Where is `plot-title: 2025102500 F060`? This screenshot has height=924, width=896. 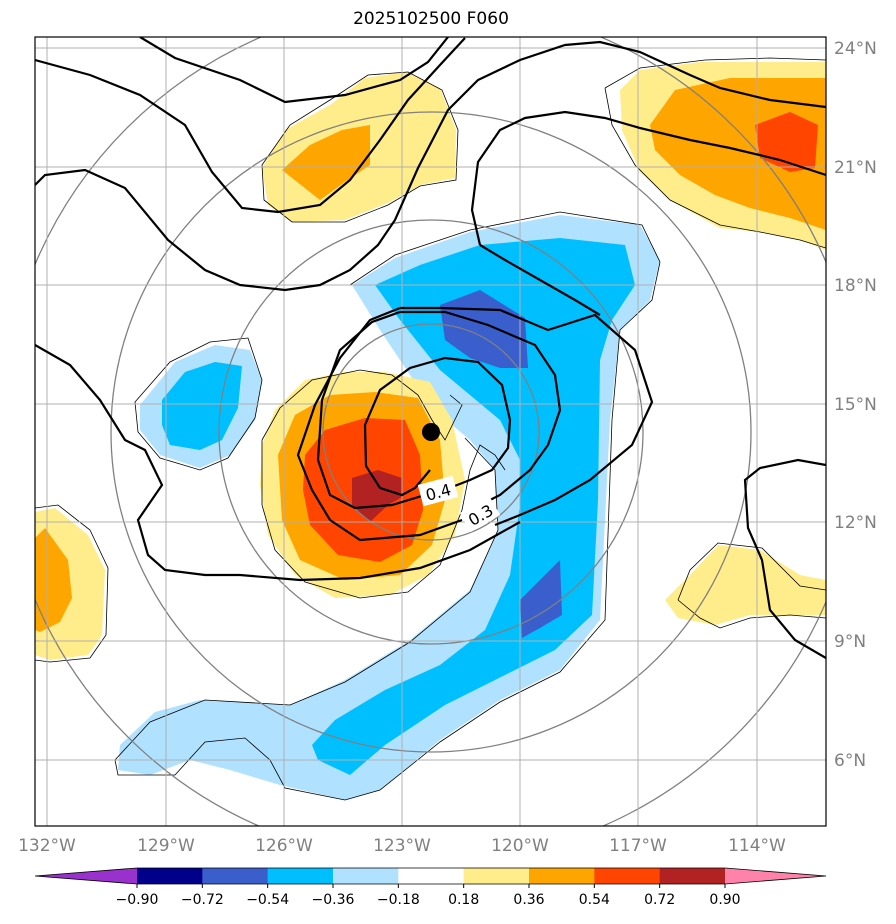 plot-title: 2025102500 F060 is located at coordinates (431, 19).